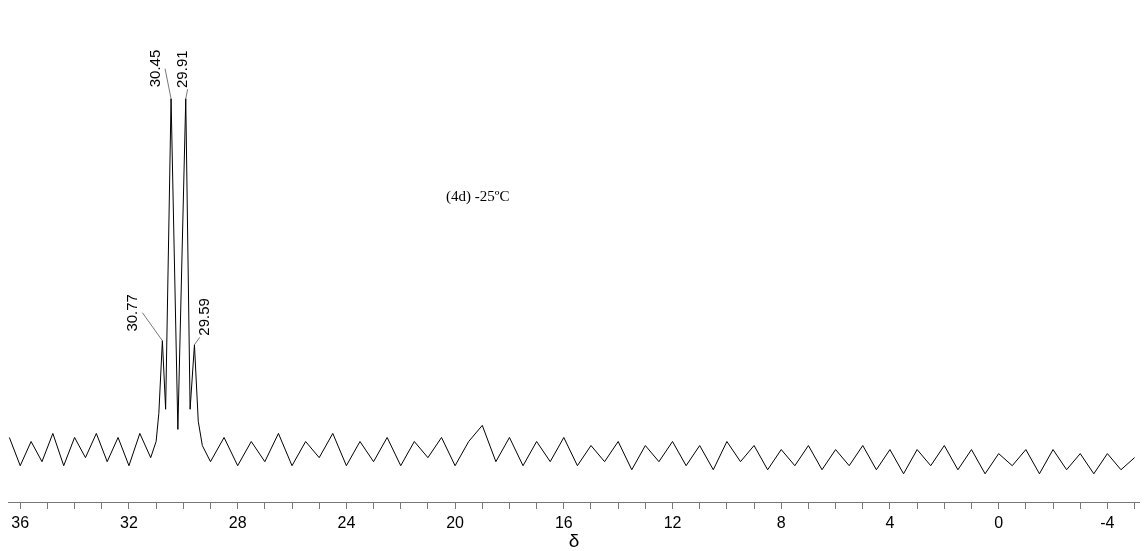 Image resolution: width=1144 pixels, height=551 pixels. Describe the element at coordinates (346, 523) in the screenshot. I see `x-tick-label: 24` at that location.